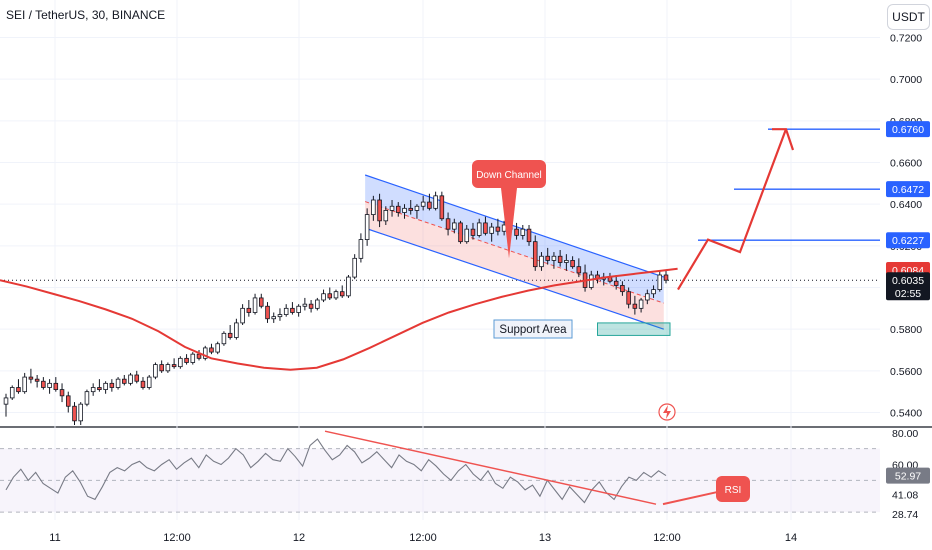 The image size is (932, 550). What do you see at coordinates (906, 164) in the screenshot?
I see `price-tick-label: 0.6600` at bounding box center [906, 164].